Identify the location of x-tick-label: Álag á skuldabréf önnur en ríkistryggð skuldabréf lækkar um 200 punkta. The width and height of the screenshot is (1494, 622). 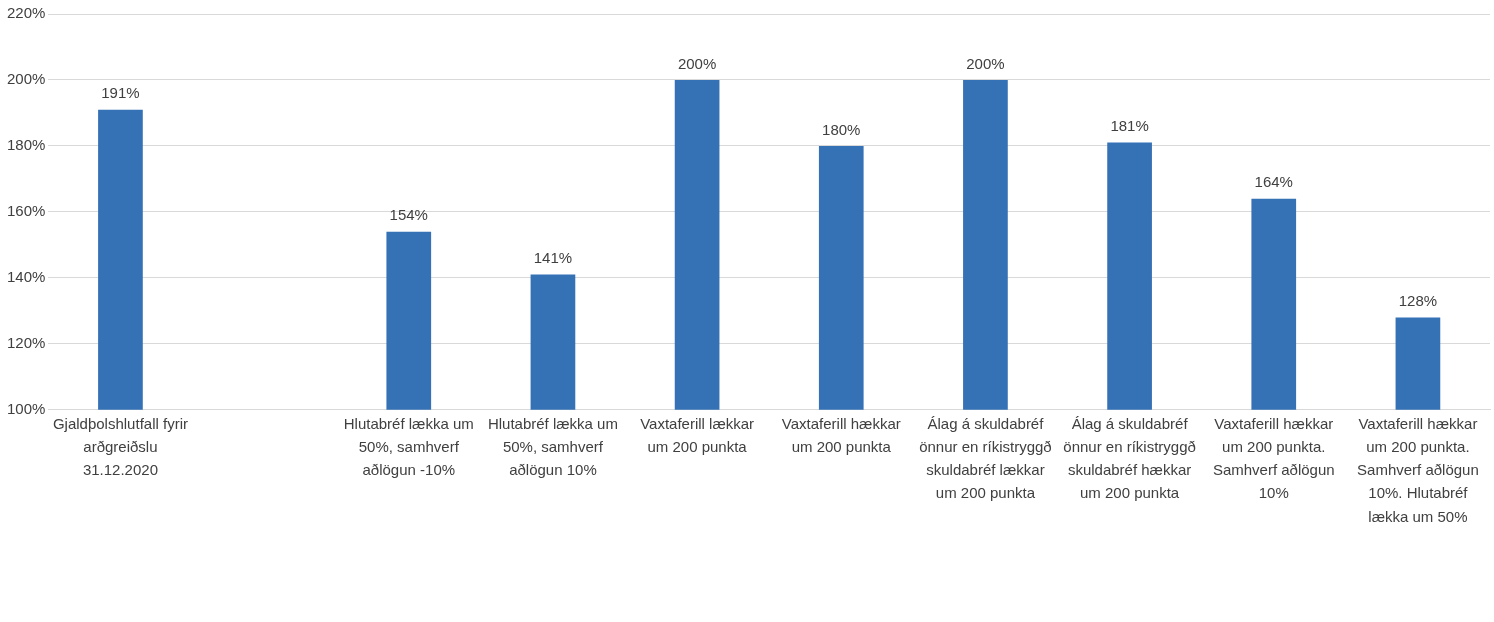
(985, 458).